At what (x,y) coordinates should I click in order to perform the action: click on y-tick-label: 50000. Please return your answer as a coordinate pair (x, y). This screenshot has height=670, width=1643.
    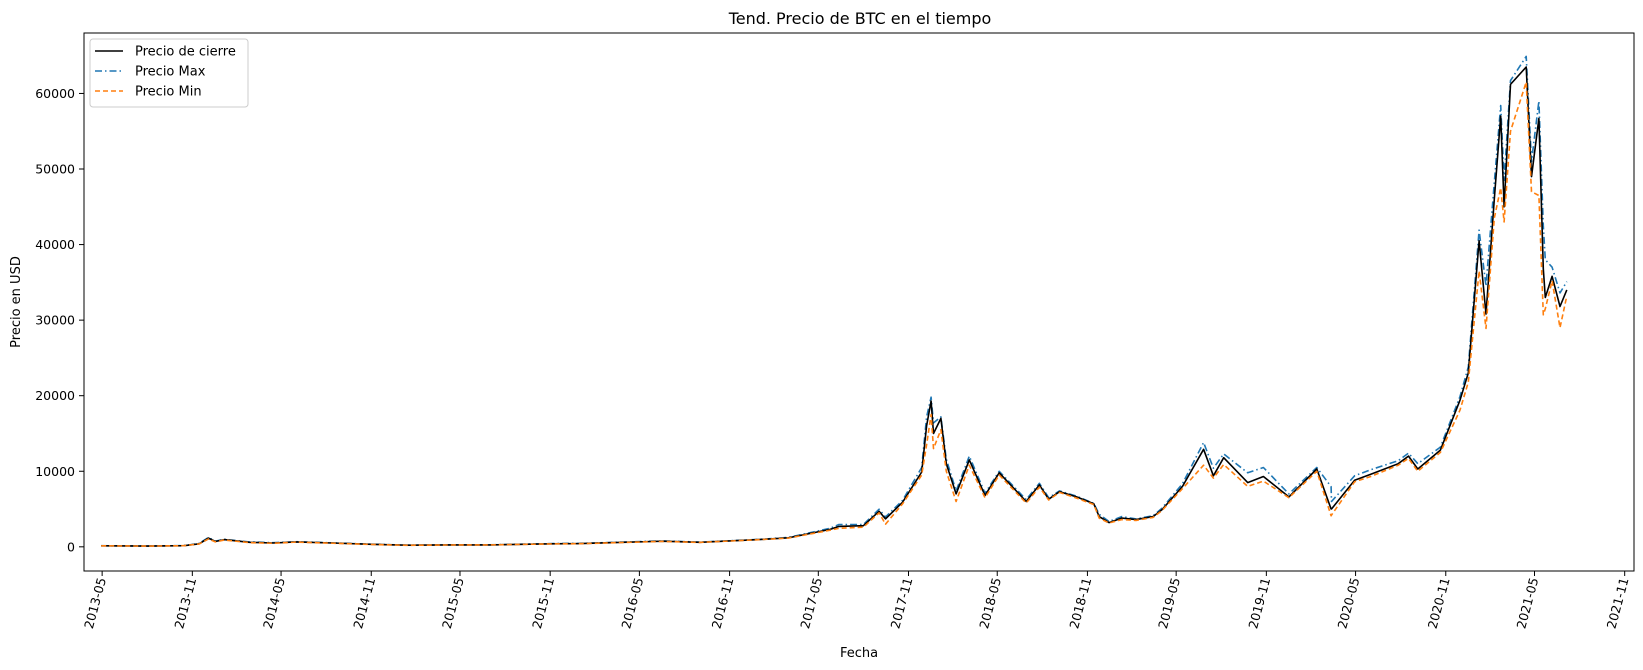
    Looking at the image, I should click on (55, 169).